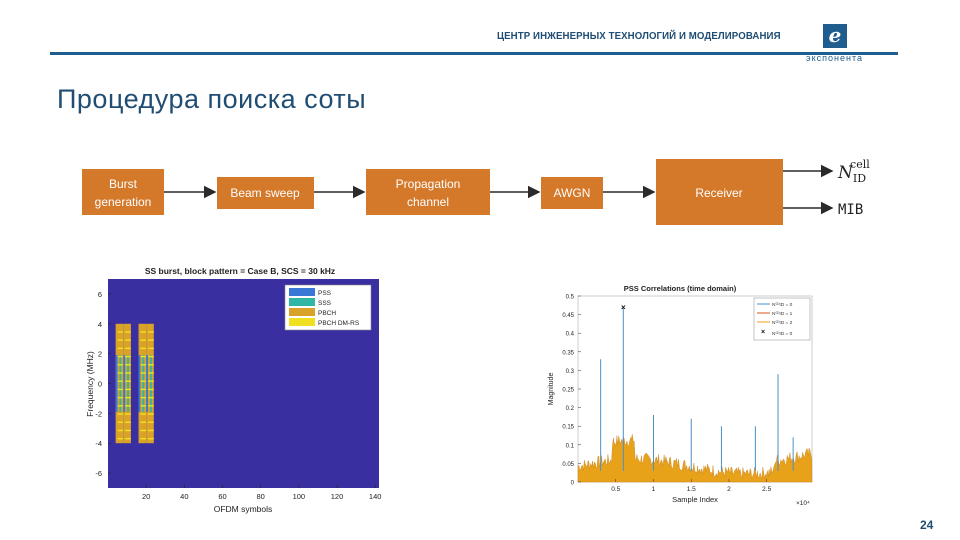 Image resolution: width=960 pixels, height=540 pixels. Describe the element at coordinates (570, 409) in the screenshot. I see `pss-ytick-label-6: 0.2` at that location.